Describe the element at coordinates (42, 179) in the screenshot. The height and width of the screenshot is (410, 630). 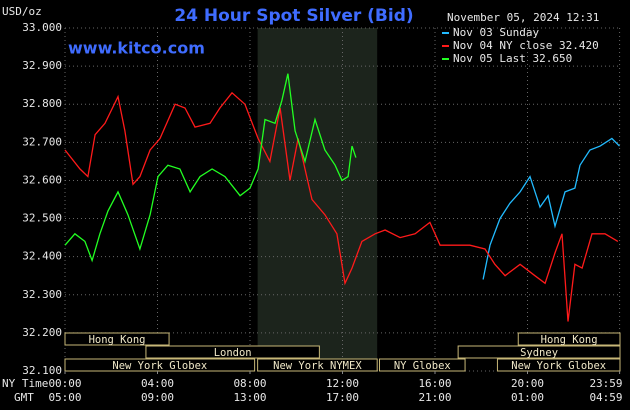
I see `y-tick-label: 32.600` at that location.